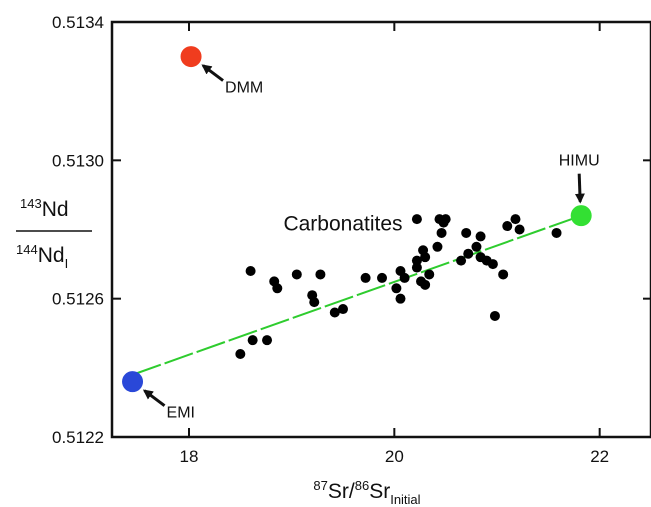 This screenshot has height=507, width=651. What do you see at coordinates (181, 413) in the screenshot?
I see `endmember-label: EMI` at bounding box center [181, 413].